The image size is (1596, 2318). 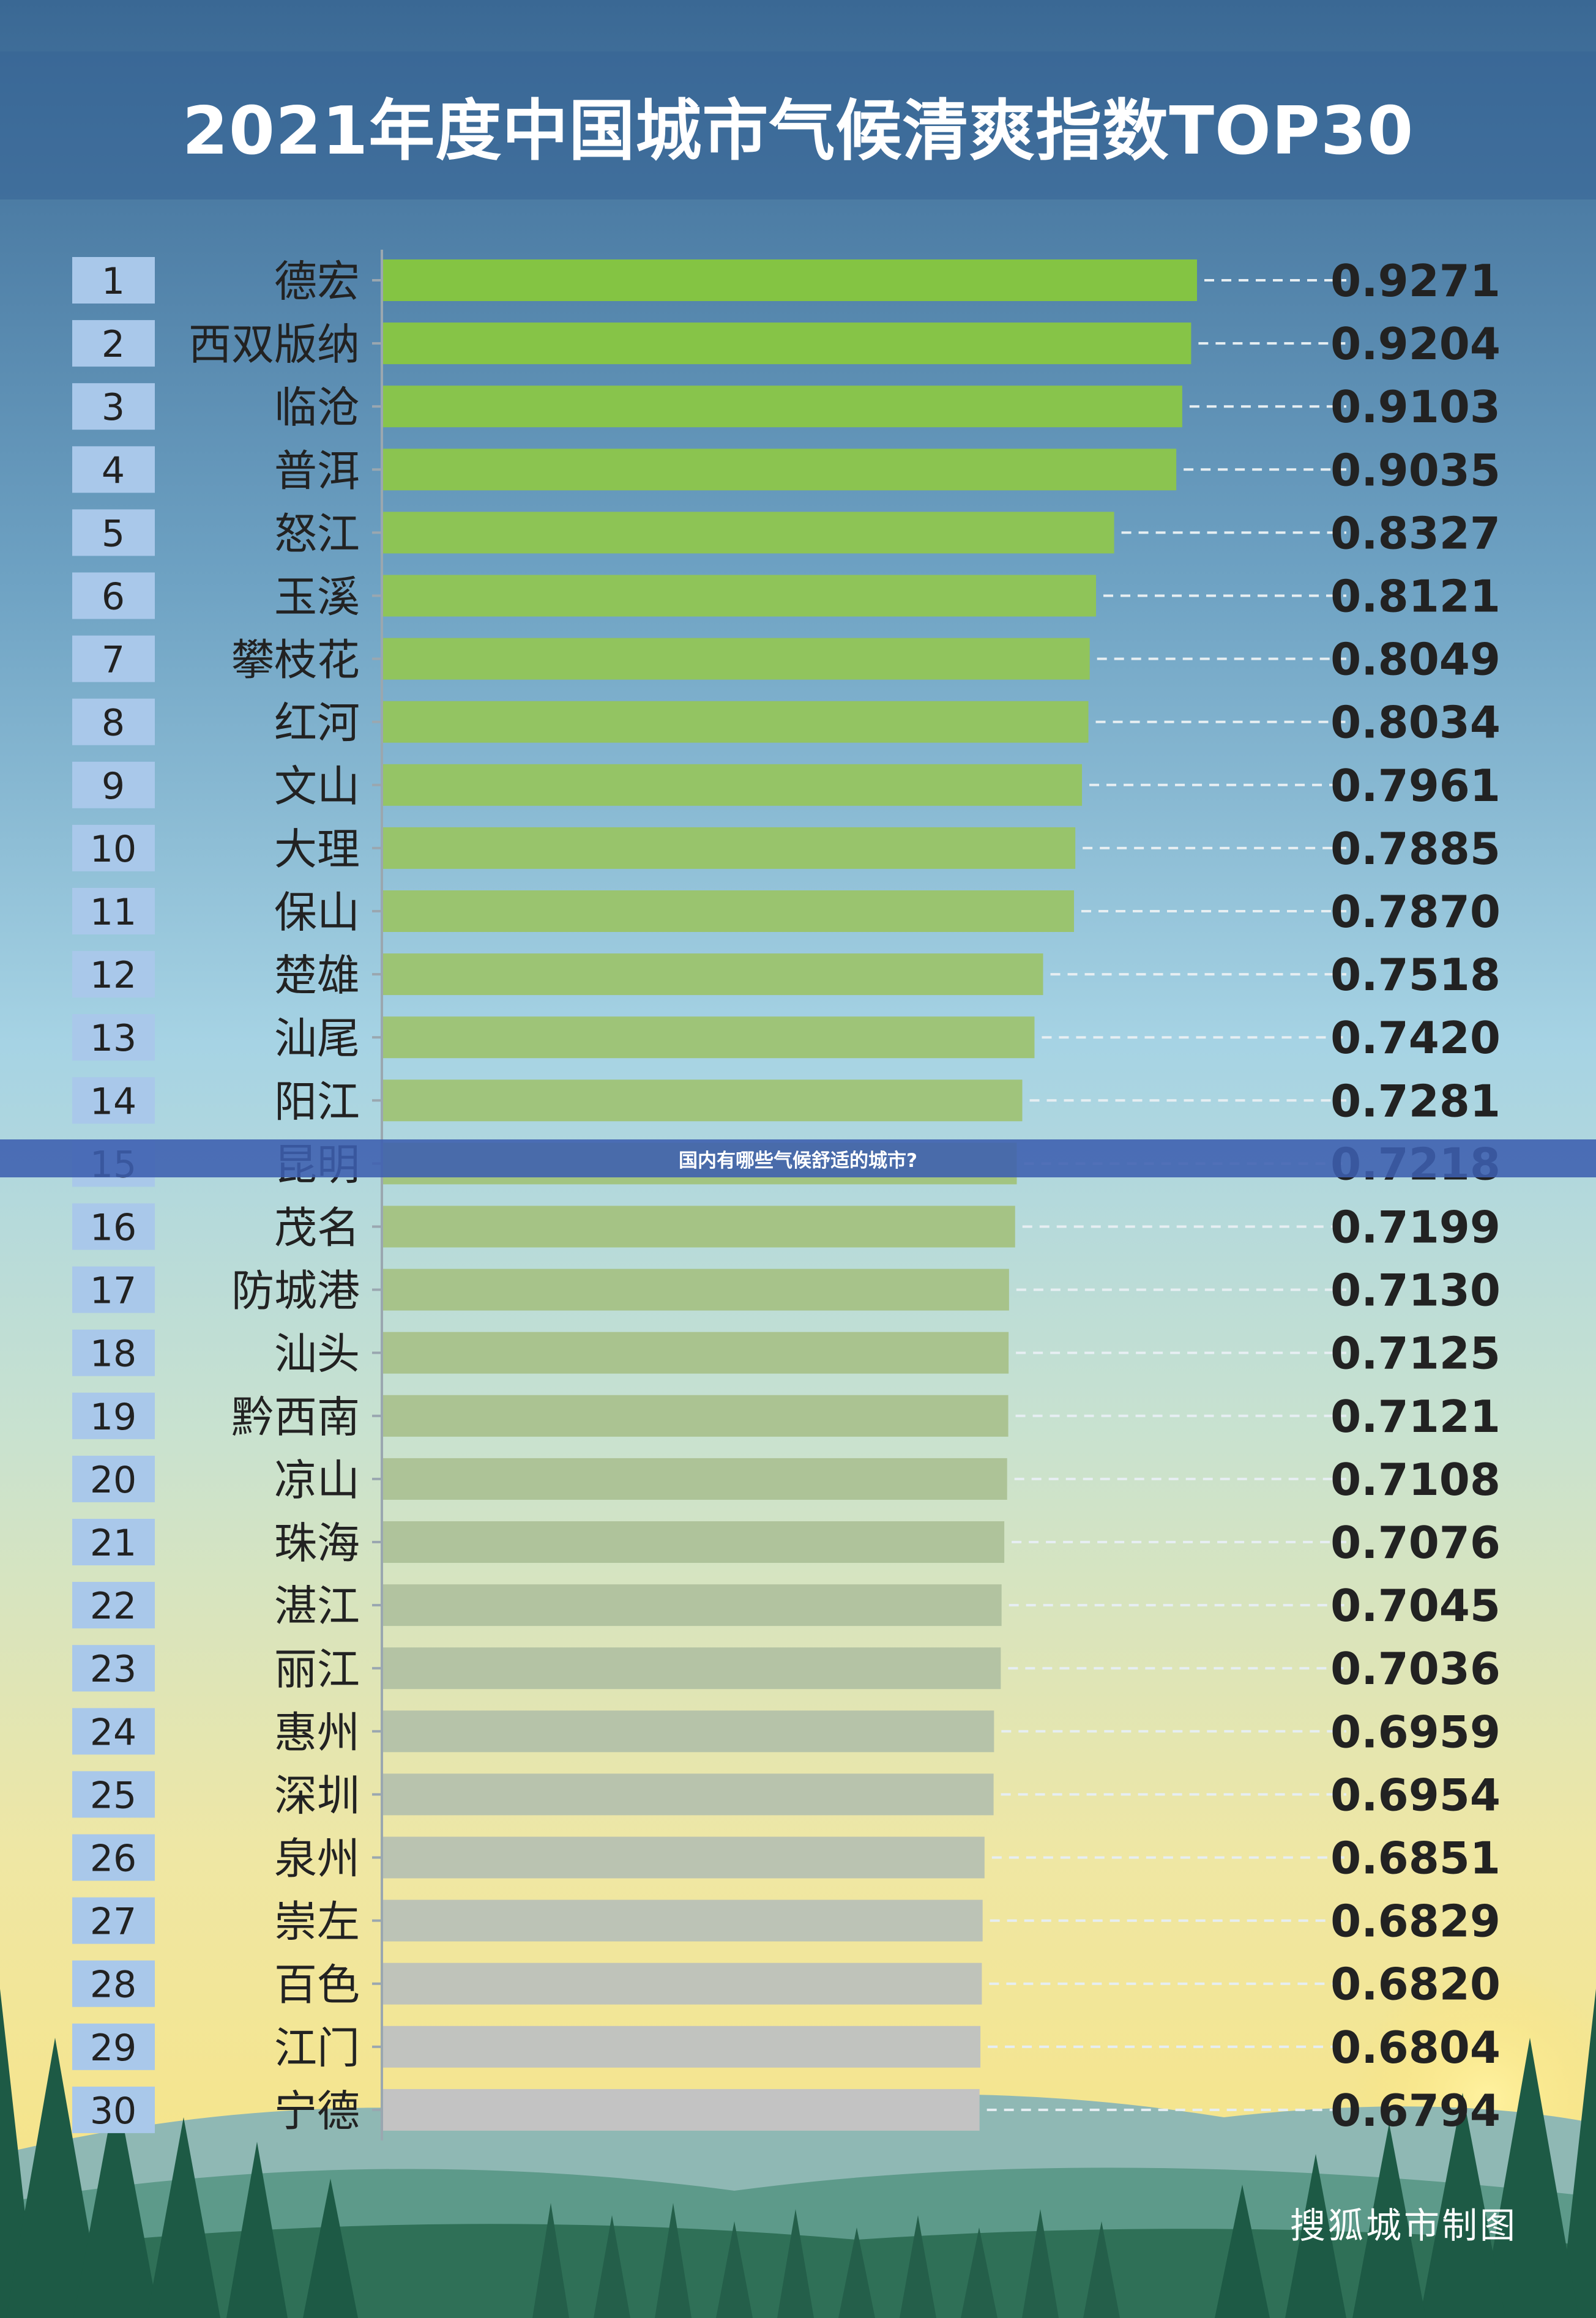 I want to click on rank-label: 22, so click(x=113, y=1606).